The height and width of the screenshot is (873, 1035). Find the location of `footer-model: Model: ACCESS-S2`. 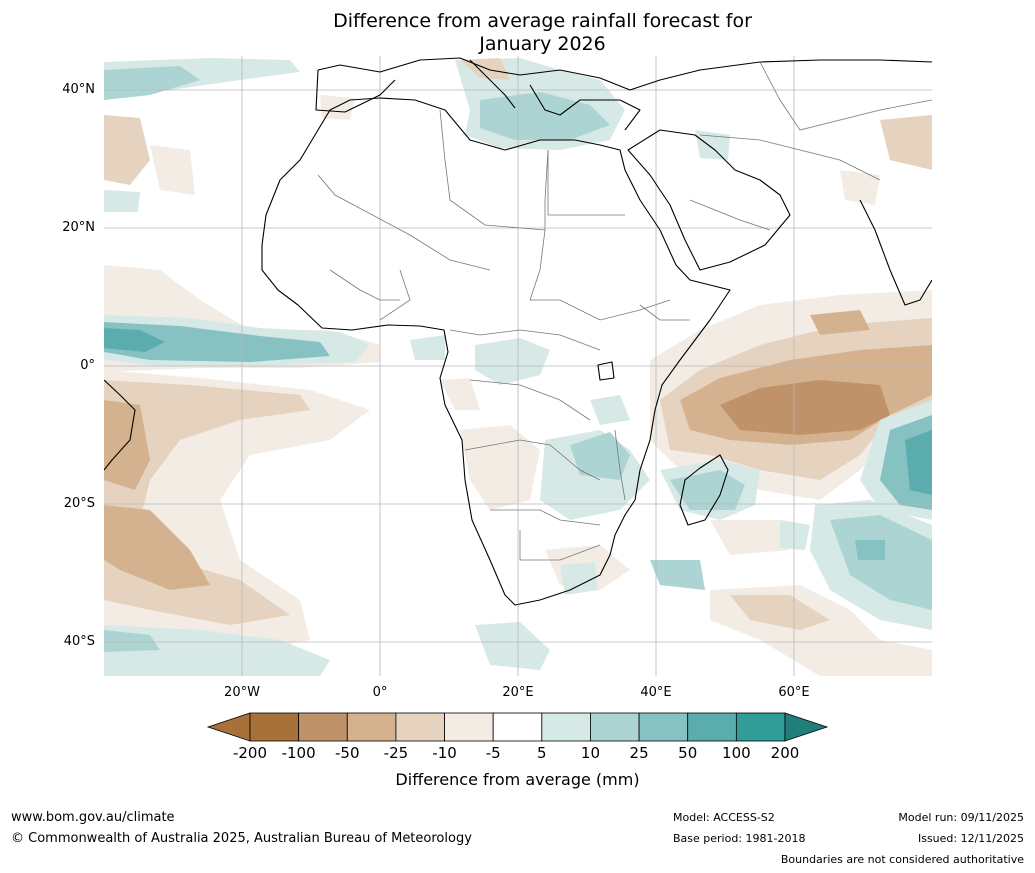

footer-model: Model: ACCESS-S2 is located at coordinates (724, 817).